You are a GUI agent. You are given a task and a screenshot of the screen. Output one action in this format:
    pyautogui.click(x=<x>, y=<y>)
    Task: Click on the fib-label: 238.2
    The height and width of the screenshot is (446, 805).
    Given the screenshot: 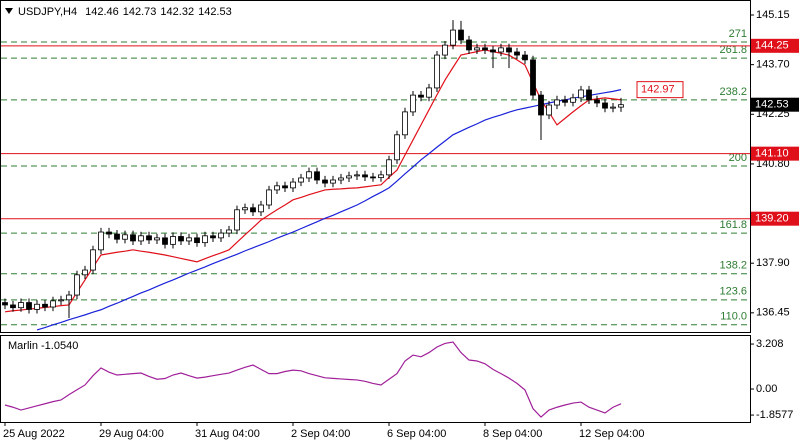 What is the action you would take?
    pyautogui.click(x=733, y=92)
    